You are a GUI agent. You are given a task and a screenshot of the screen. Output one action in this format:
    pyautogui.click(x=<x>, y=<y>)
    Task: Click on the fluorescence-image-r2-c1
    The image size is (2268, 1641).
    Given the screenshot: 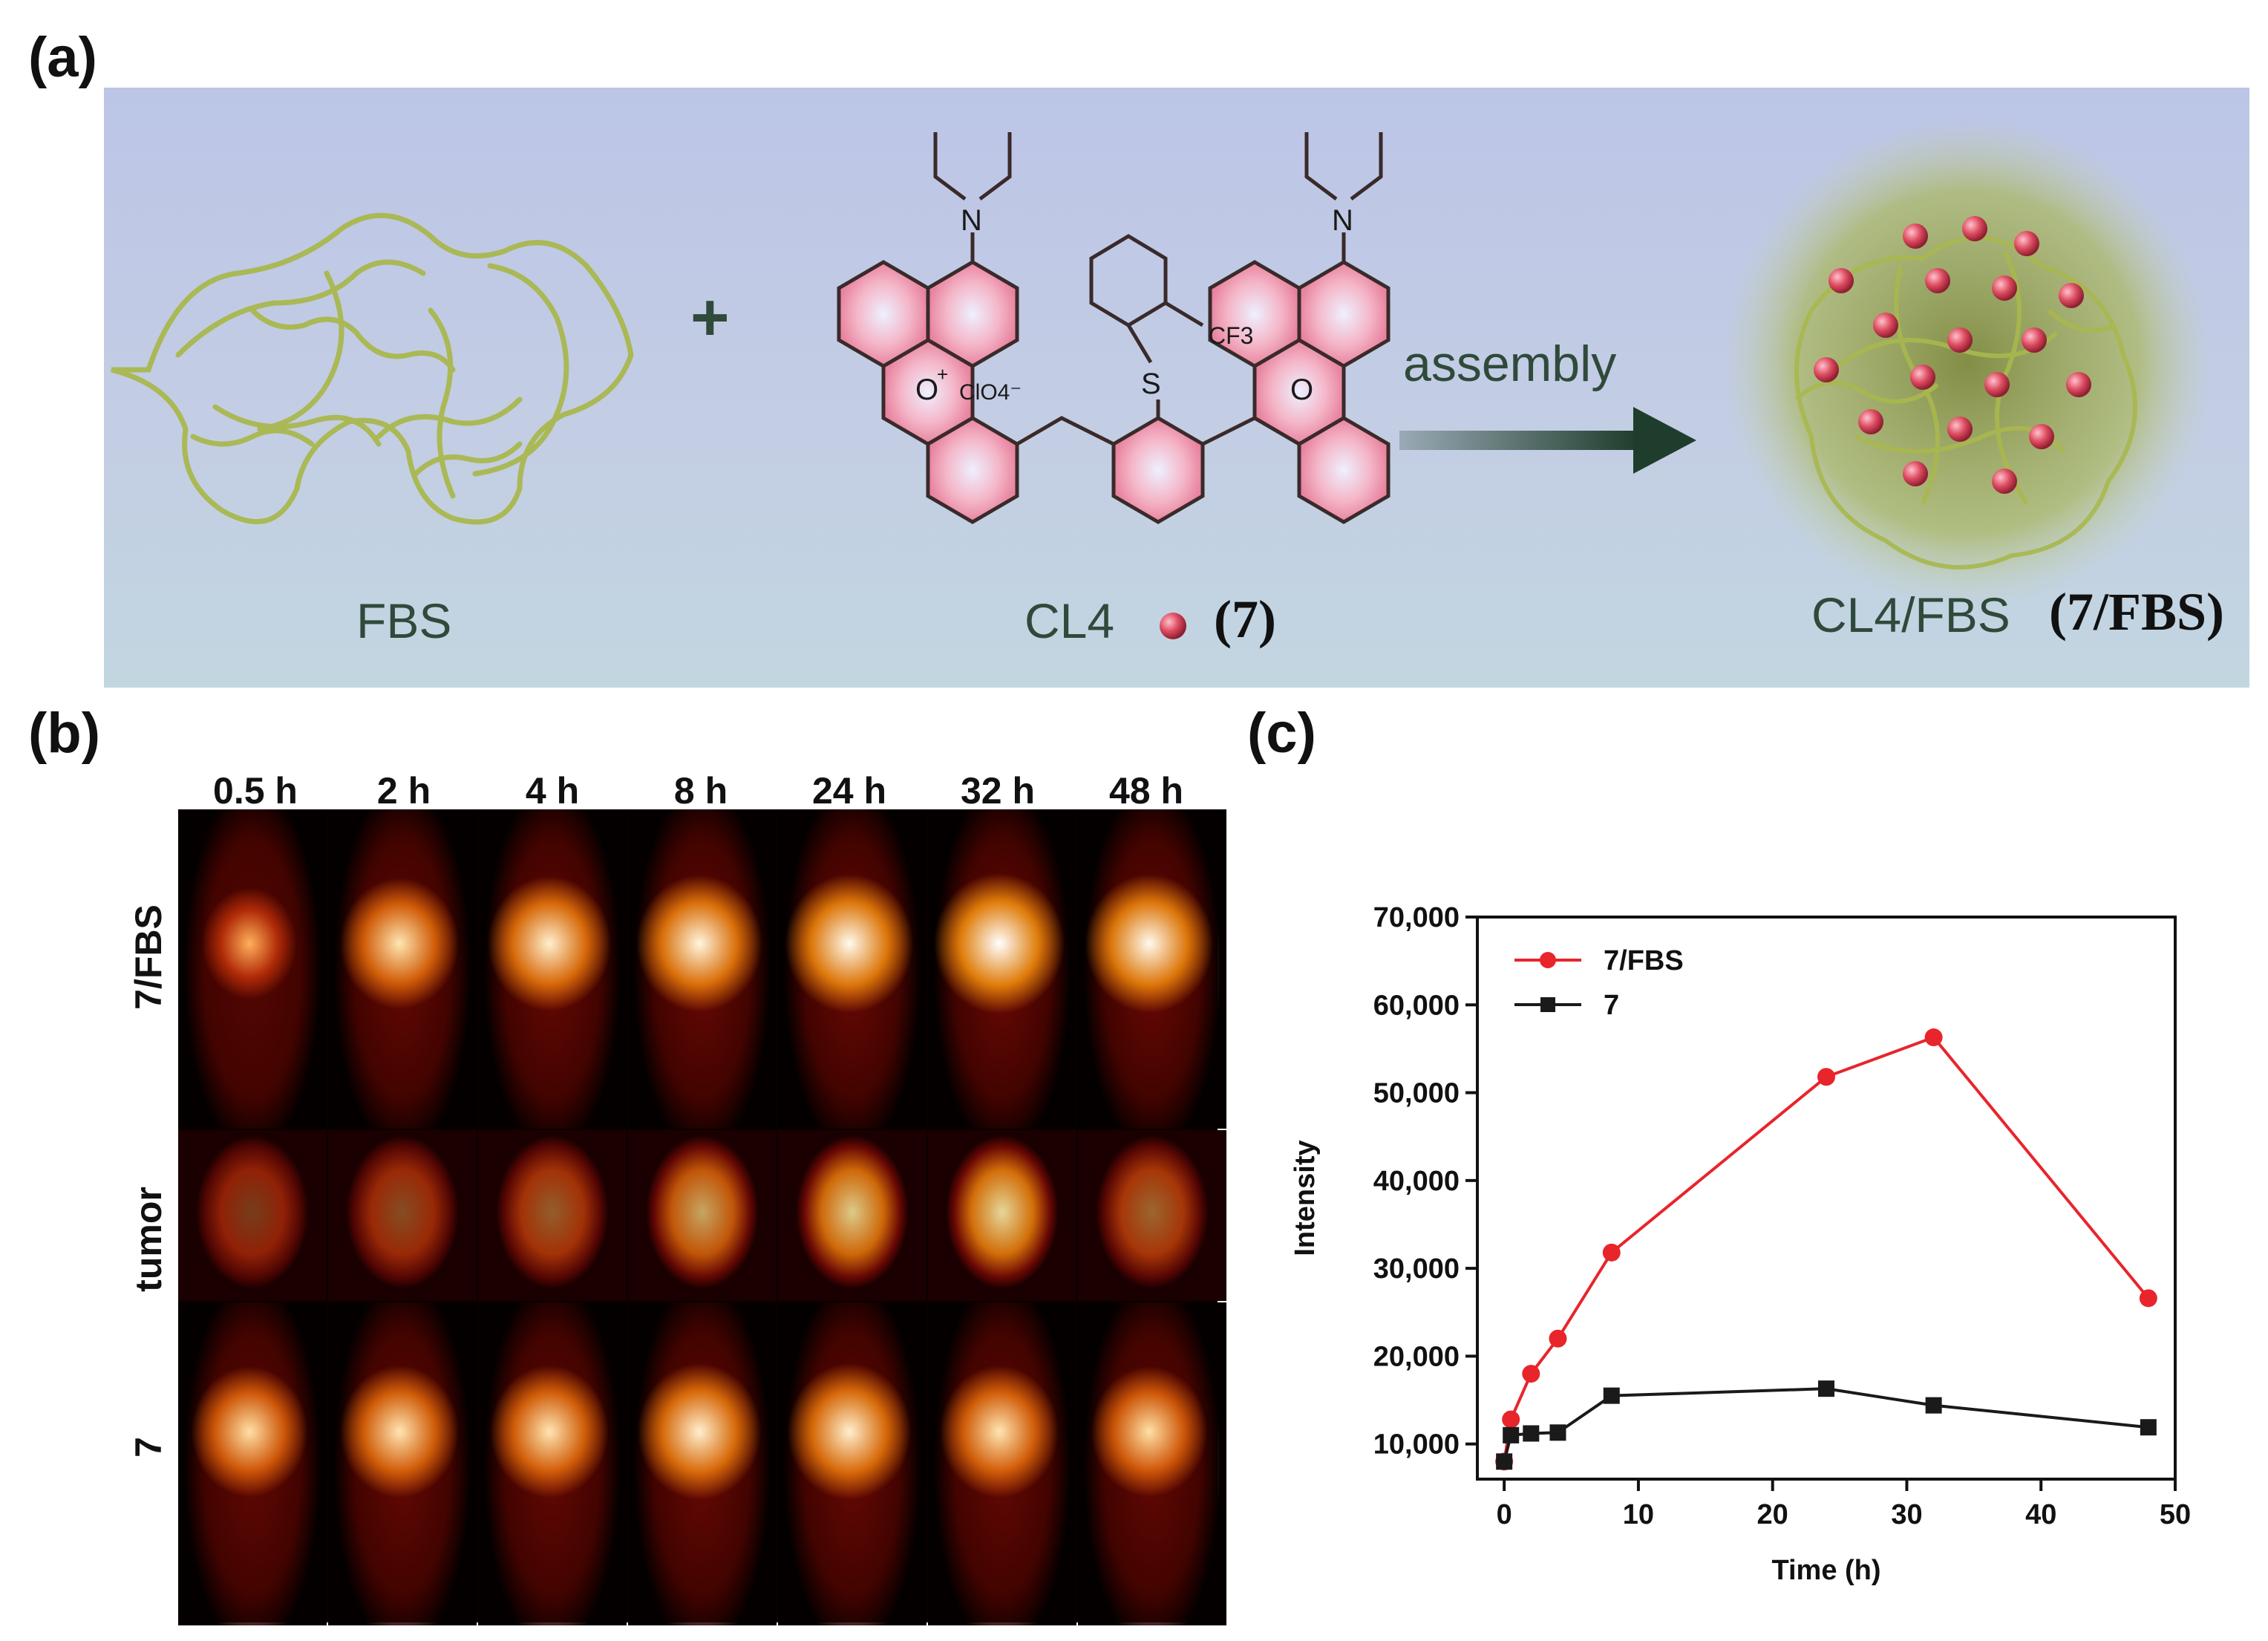 What is the action you would take?
    pyautogui.click(x=402, y=1463)
    